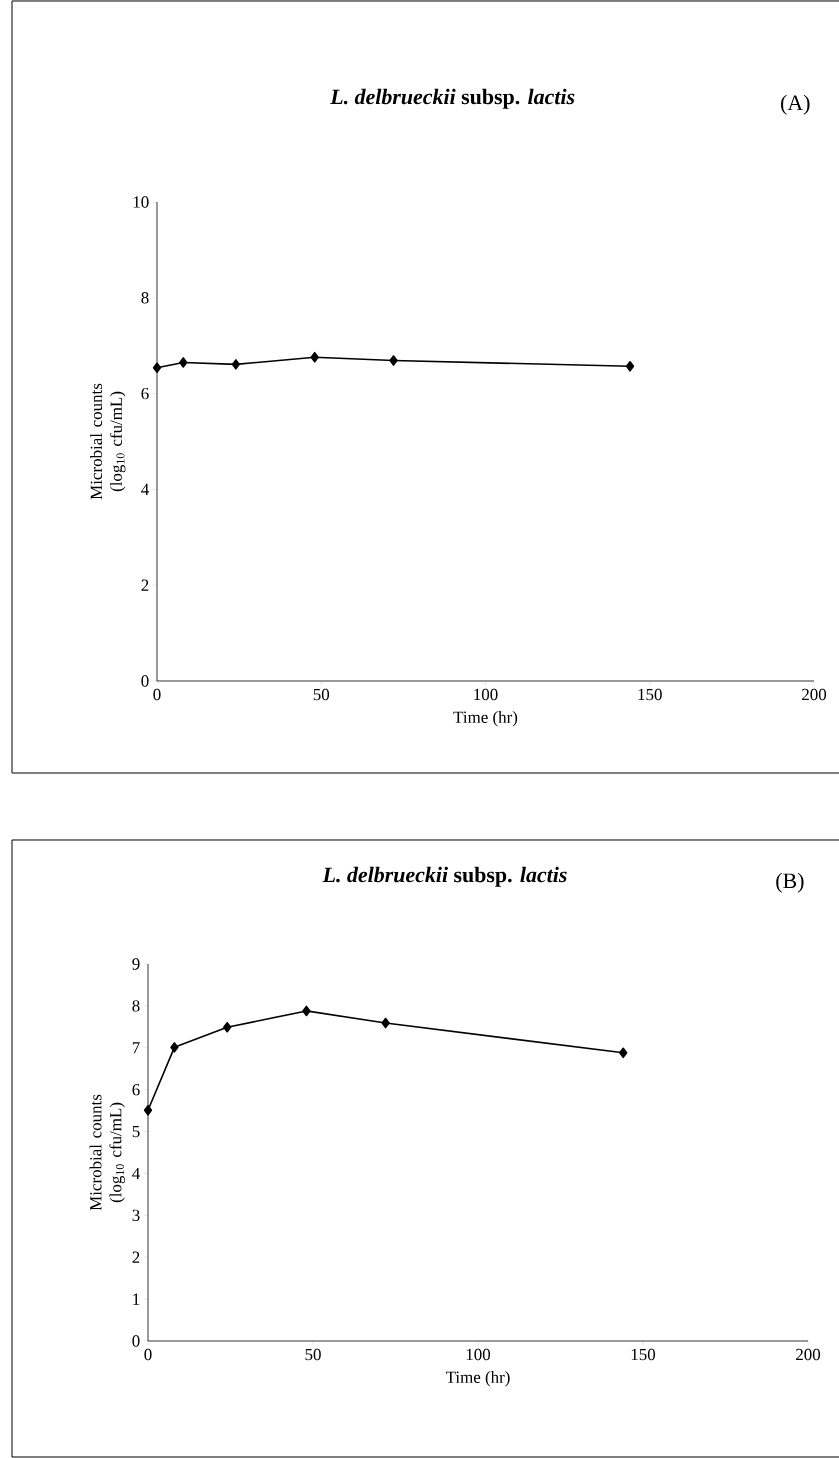  Describe the element at coordinates (790, 882) in the screenshot. I see `text: (B)` at that location.